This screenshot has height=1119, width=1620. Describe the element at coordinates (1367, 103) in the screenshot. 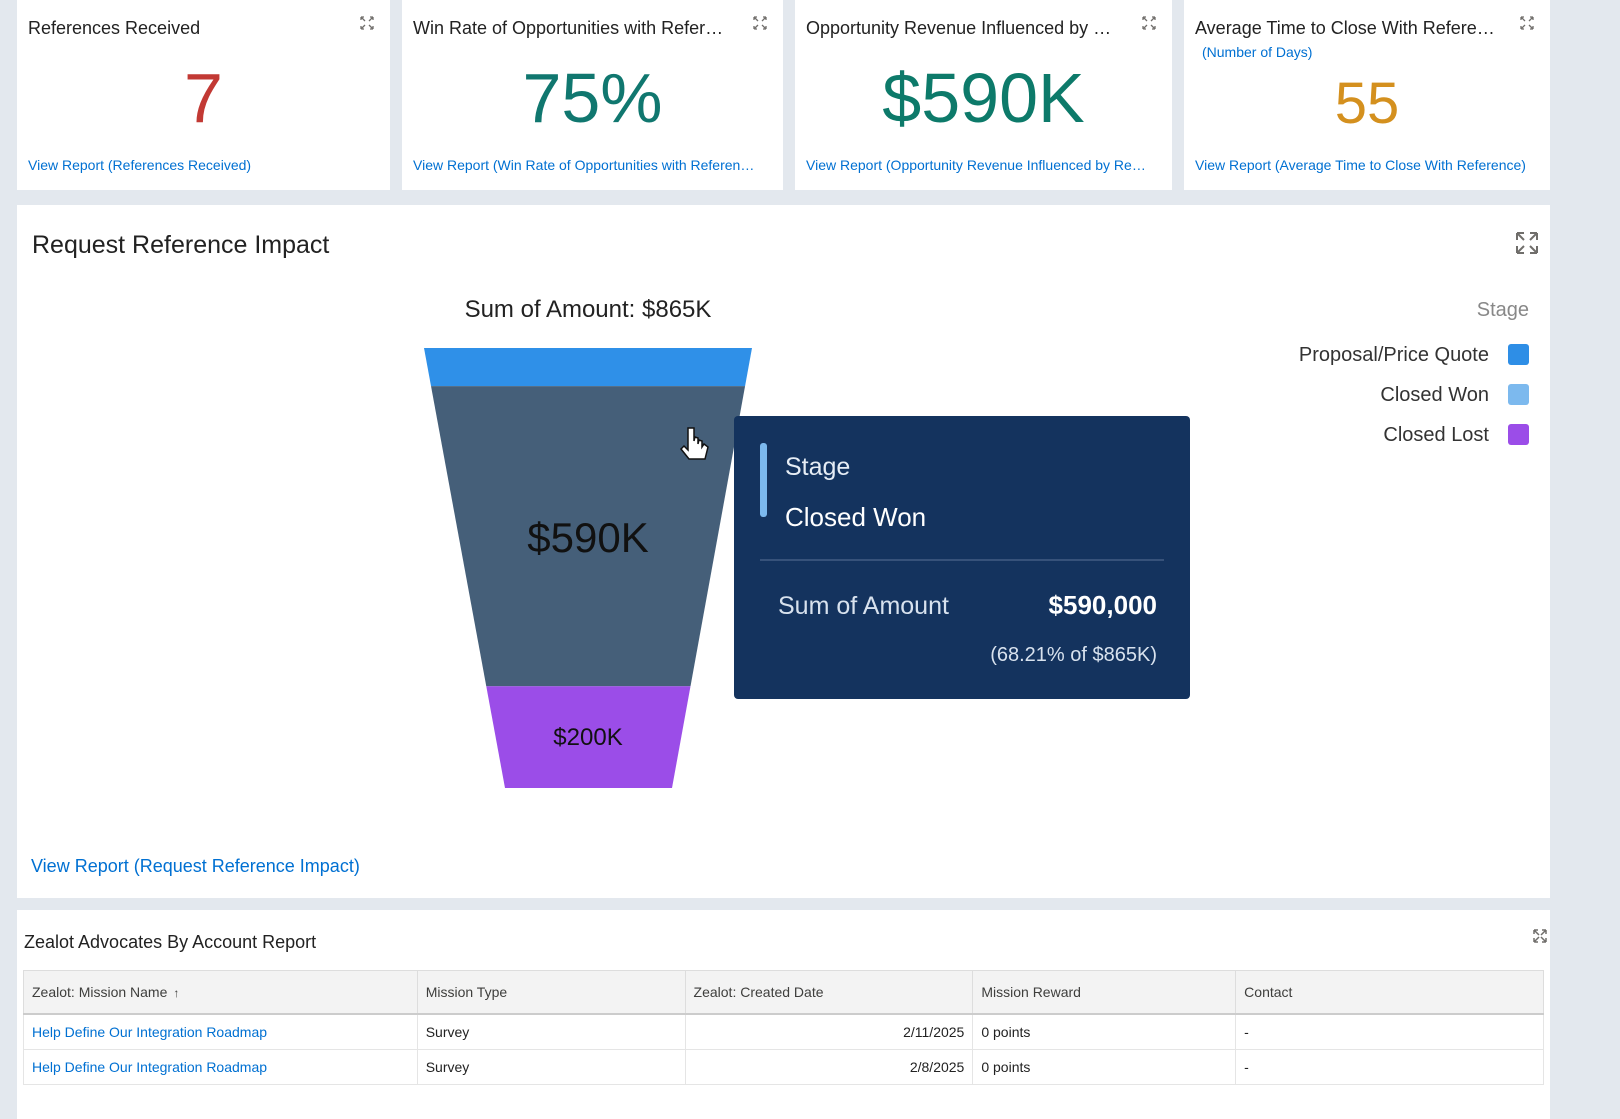

I see `kpi-value: 55` at that location.